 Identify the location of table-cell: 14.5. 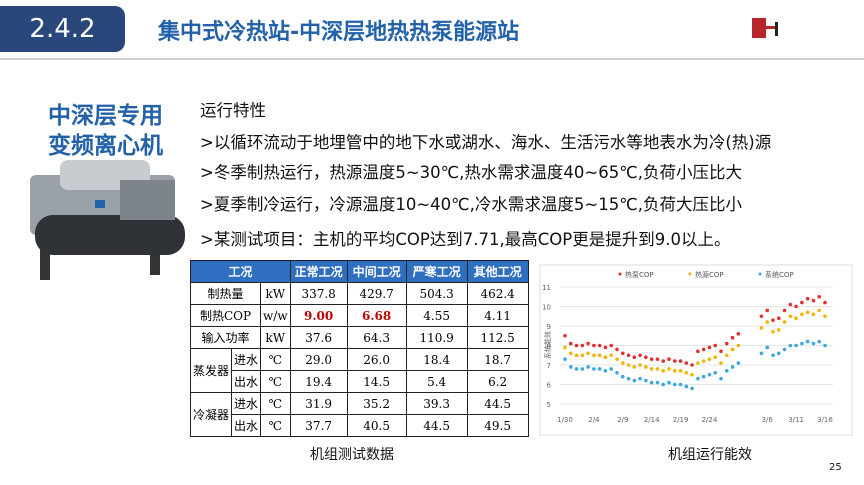
(376, 381).